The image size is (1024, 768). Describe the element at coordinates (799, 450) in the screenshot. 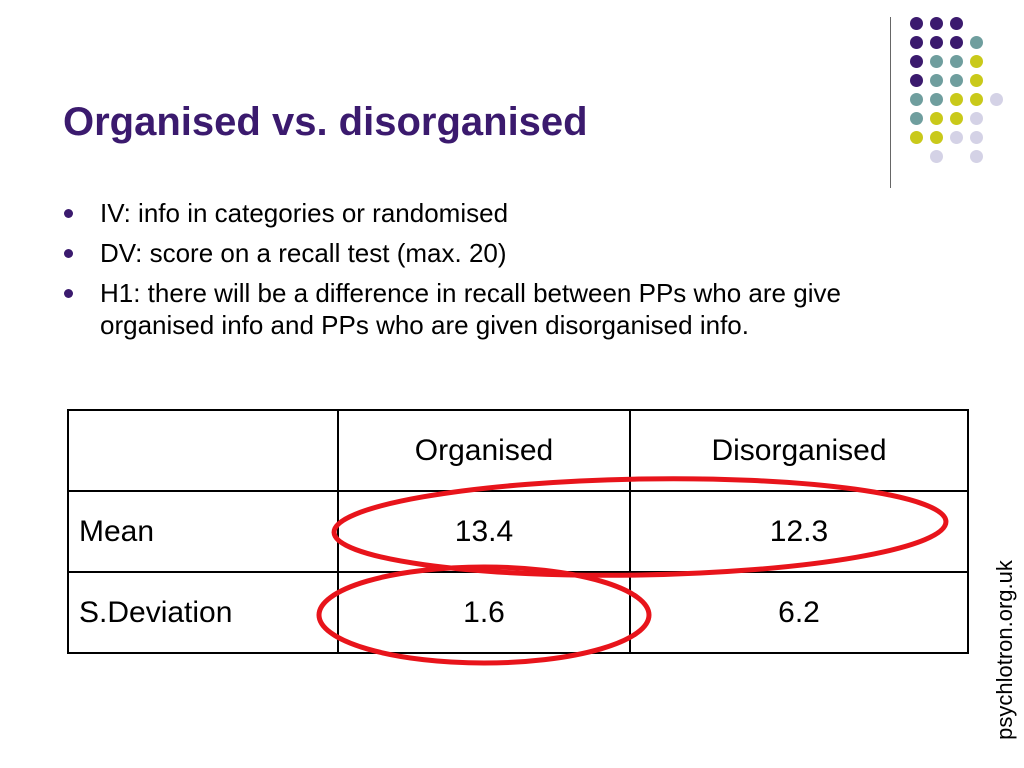

I see `header-disorganised: Disorganised` at that location.